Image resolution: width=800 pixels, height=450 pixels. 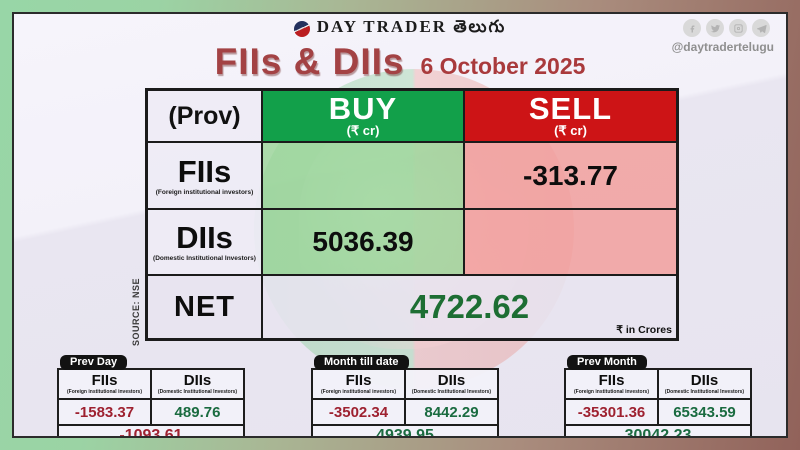 What do you see at coordinates (136, 312) in the screenshot?
I see `source-label: SOURCE: NSE` at bounding box center [136, 312].